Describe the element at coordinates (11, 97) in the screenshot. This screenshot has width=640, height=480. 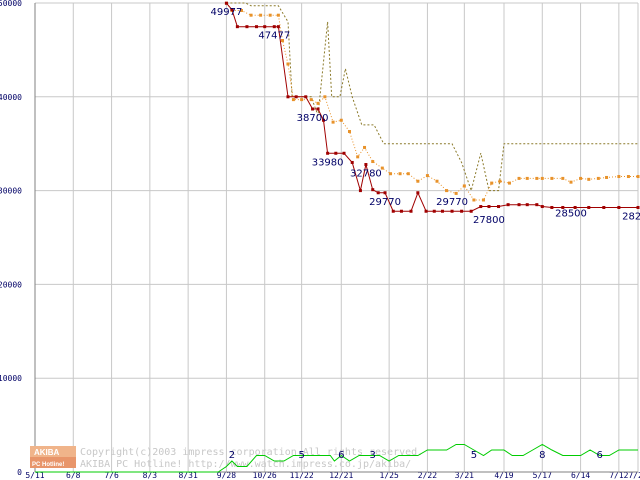
I see `y-tick-label: 40000` at that location.